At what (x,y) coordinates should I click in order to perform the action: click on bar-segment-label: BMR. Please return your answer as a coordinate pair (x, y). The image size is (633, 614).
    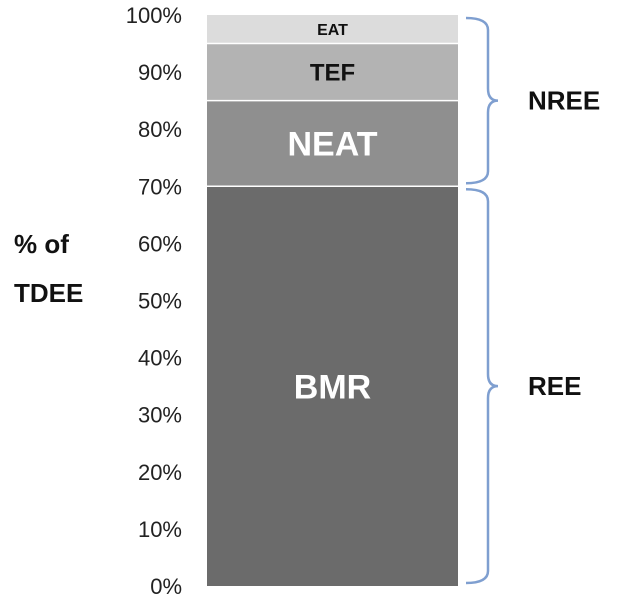
    Looking at the image, I should click on (332, 387).